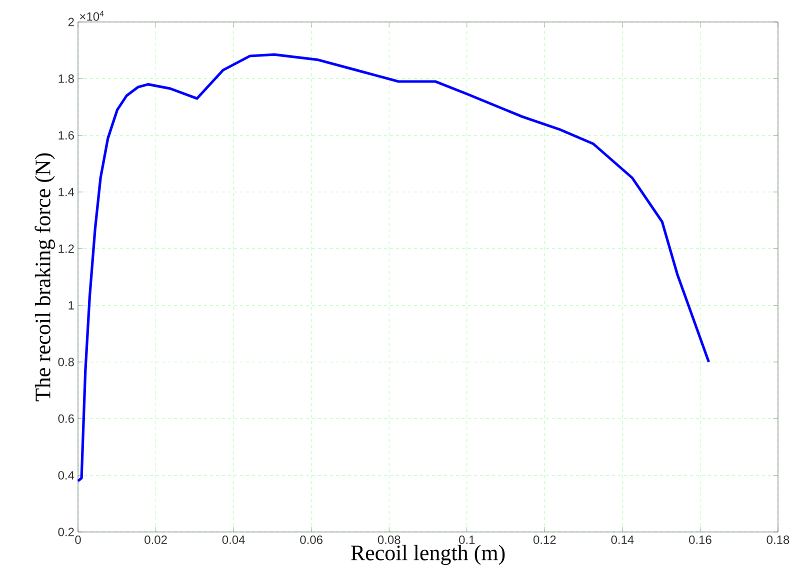 This screenshot has width=795, height=578. What do you see at coordinates (155, 540) in the screenshot?
I see `x-tick-label: 0.02` at bounding box center [155, 540].